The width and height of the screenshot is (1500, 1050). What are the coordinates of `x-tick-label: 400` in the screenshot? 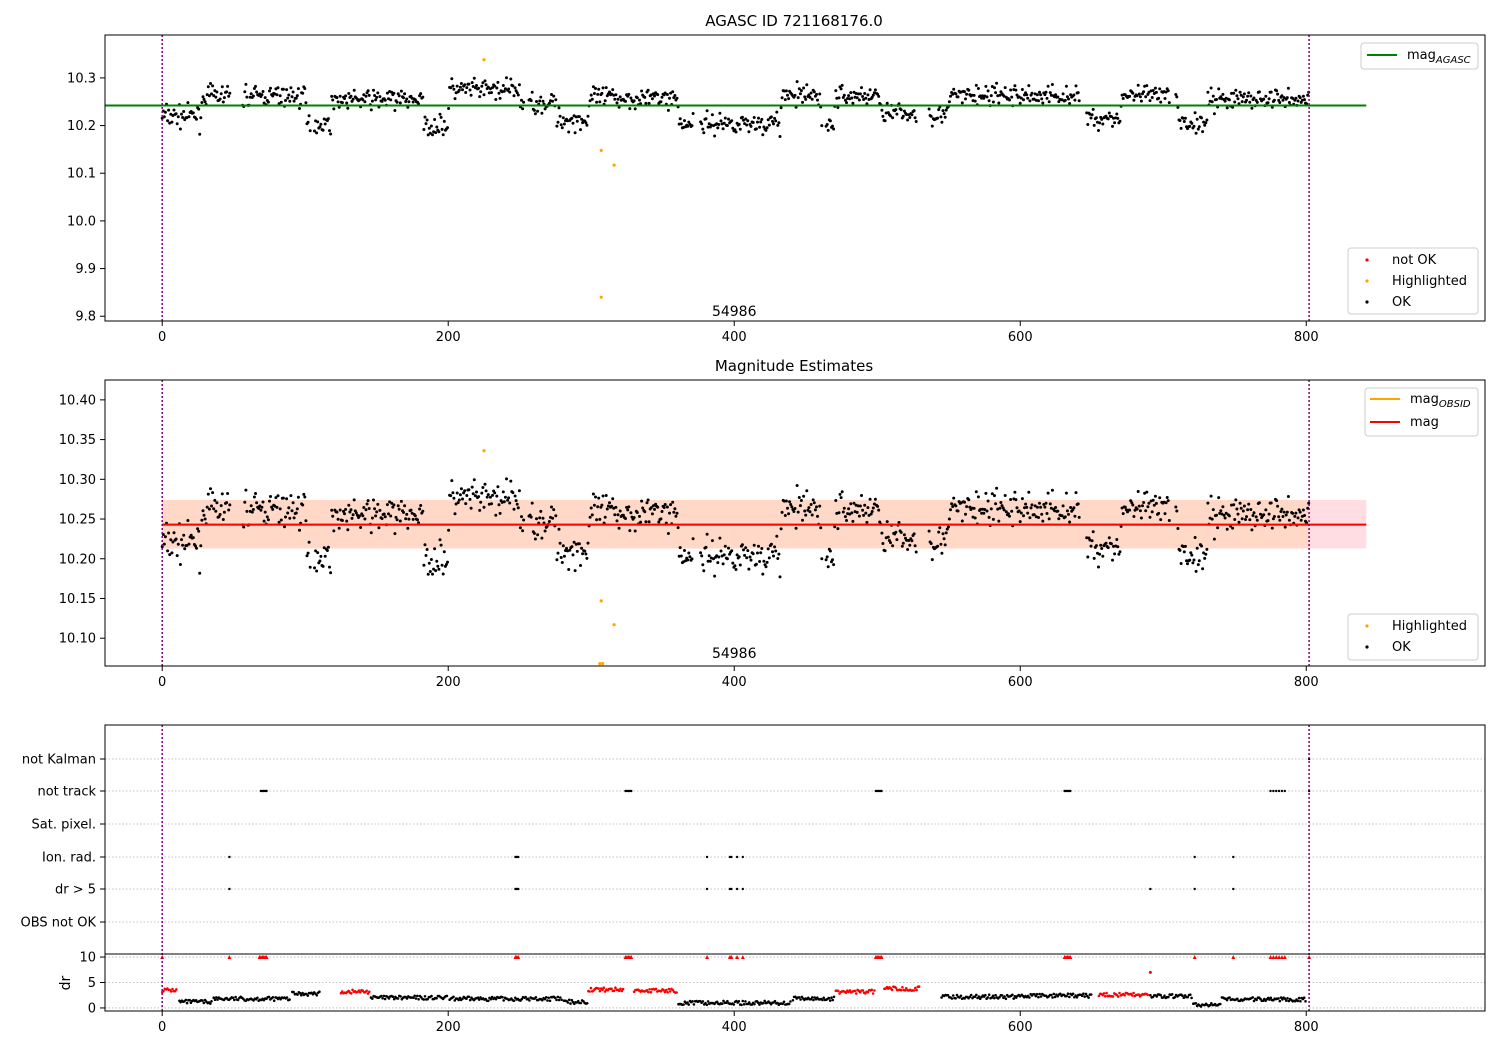 It's located at (734, 682).